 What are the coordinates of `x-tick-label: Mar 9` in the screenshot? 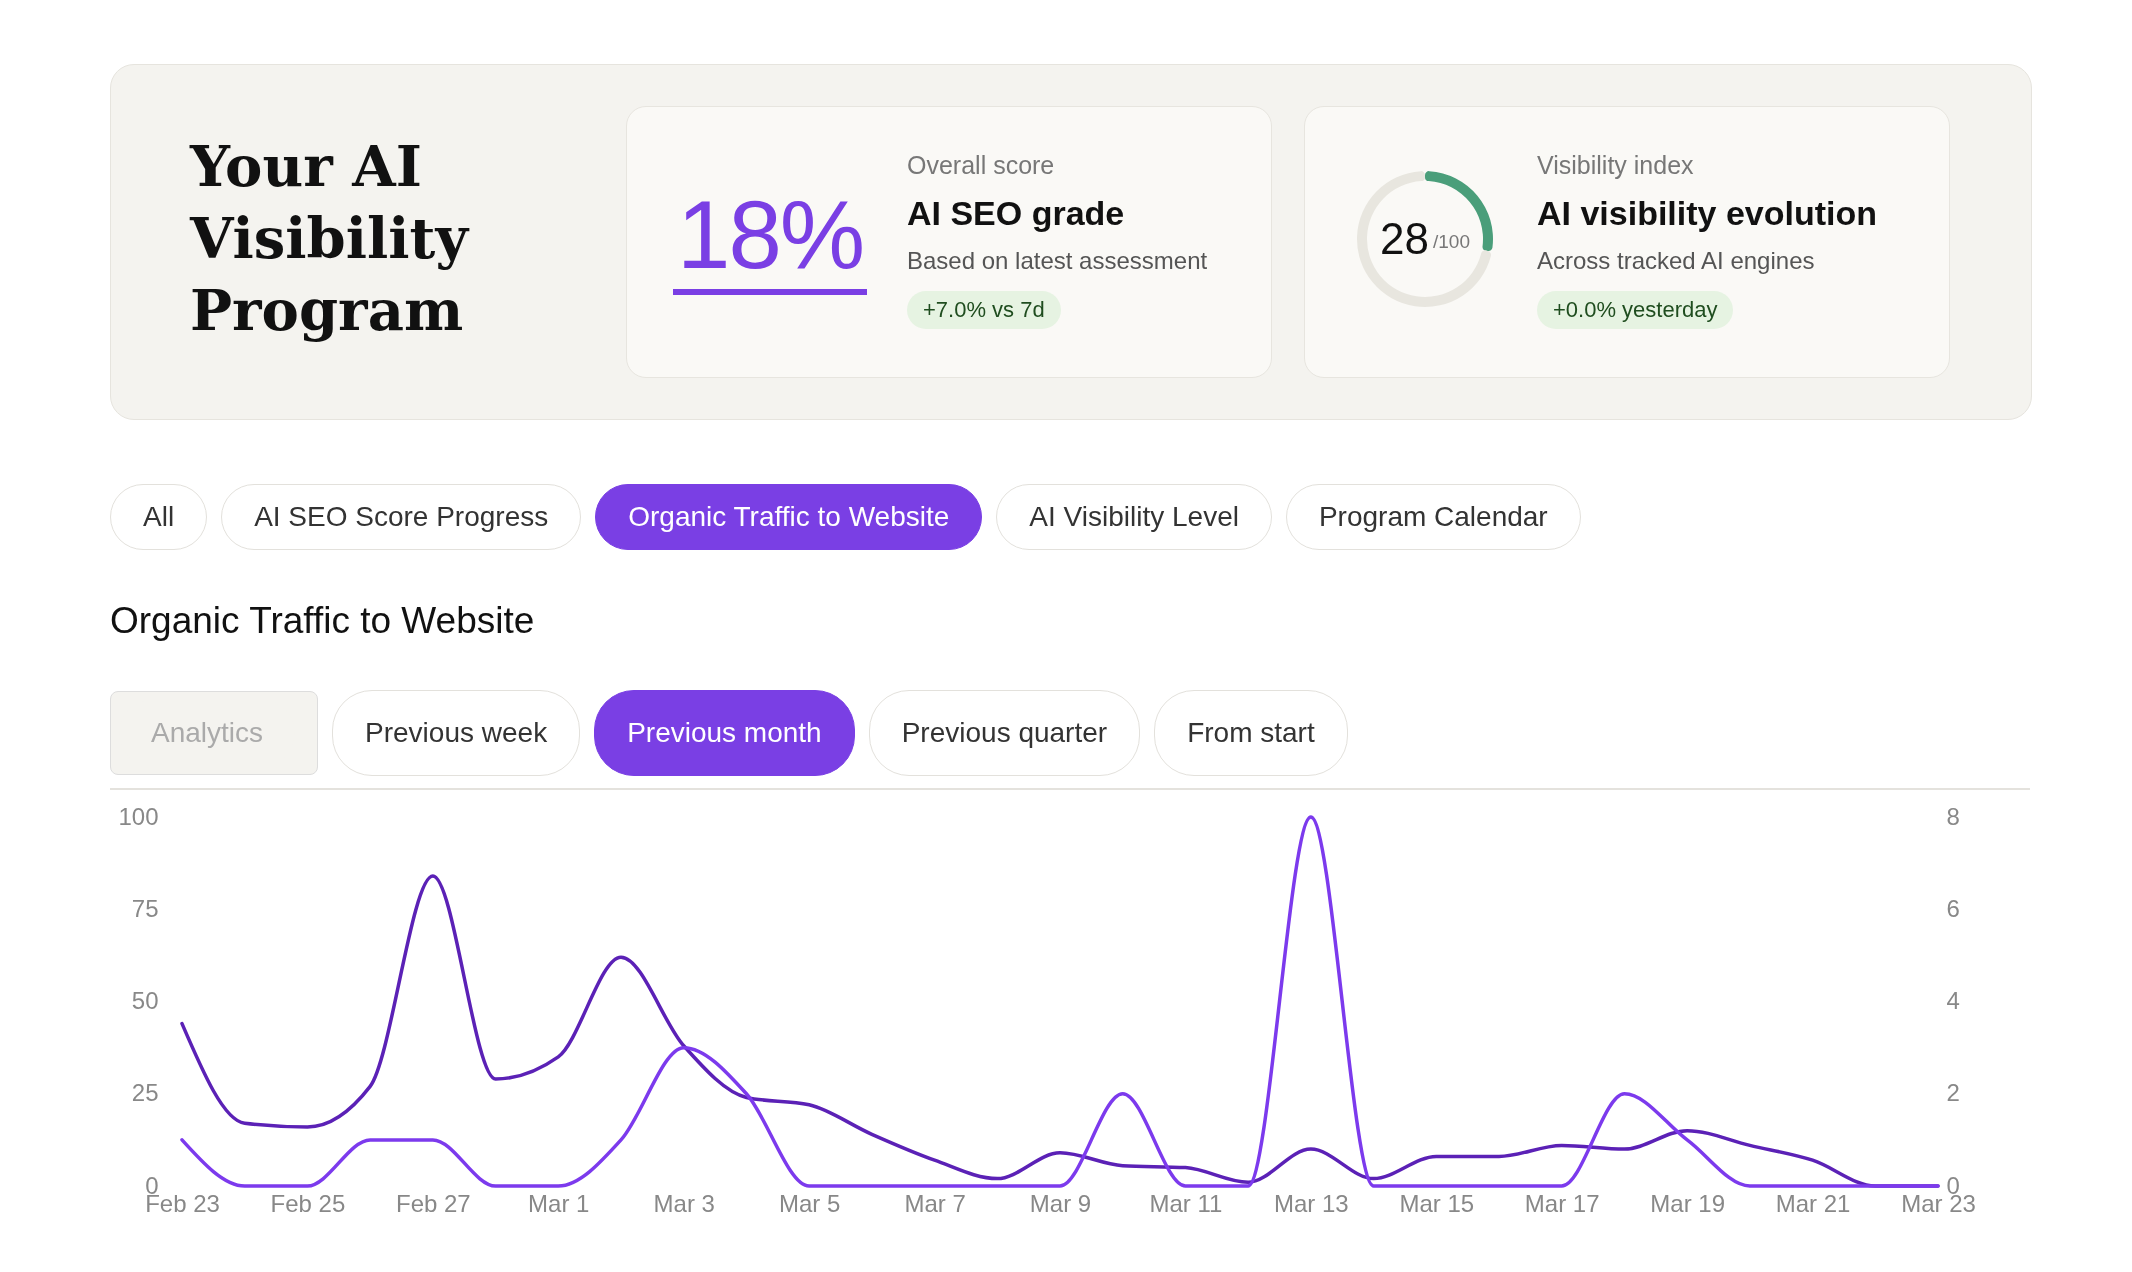 It's located at (1060, 1203).